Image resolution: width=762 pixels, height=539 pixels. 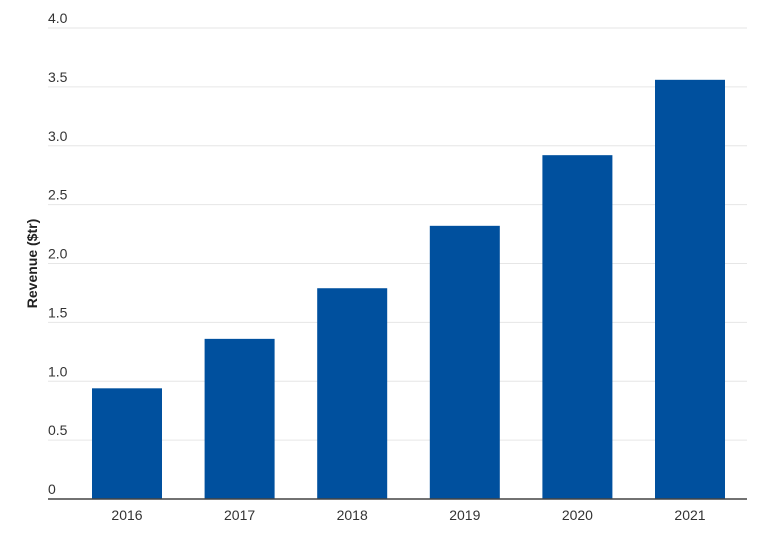 I want to click on bar-2019, so click(x=464, y=362).